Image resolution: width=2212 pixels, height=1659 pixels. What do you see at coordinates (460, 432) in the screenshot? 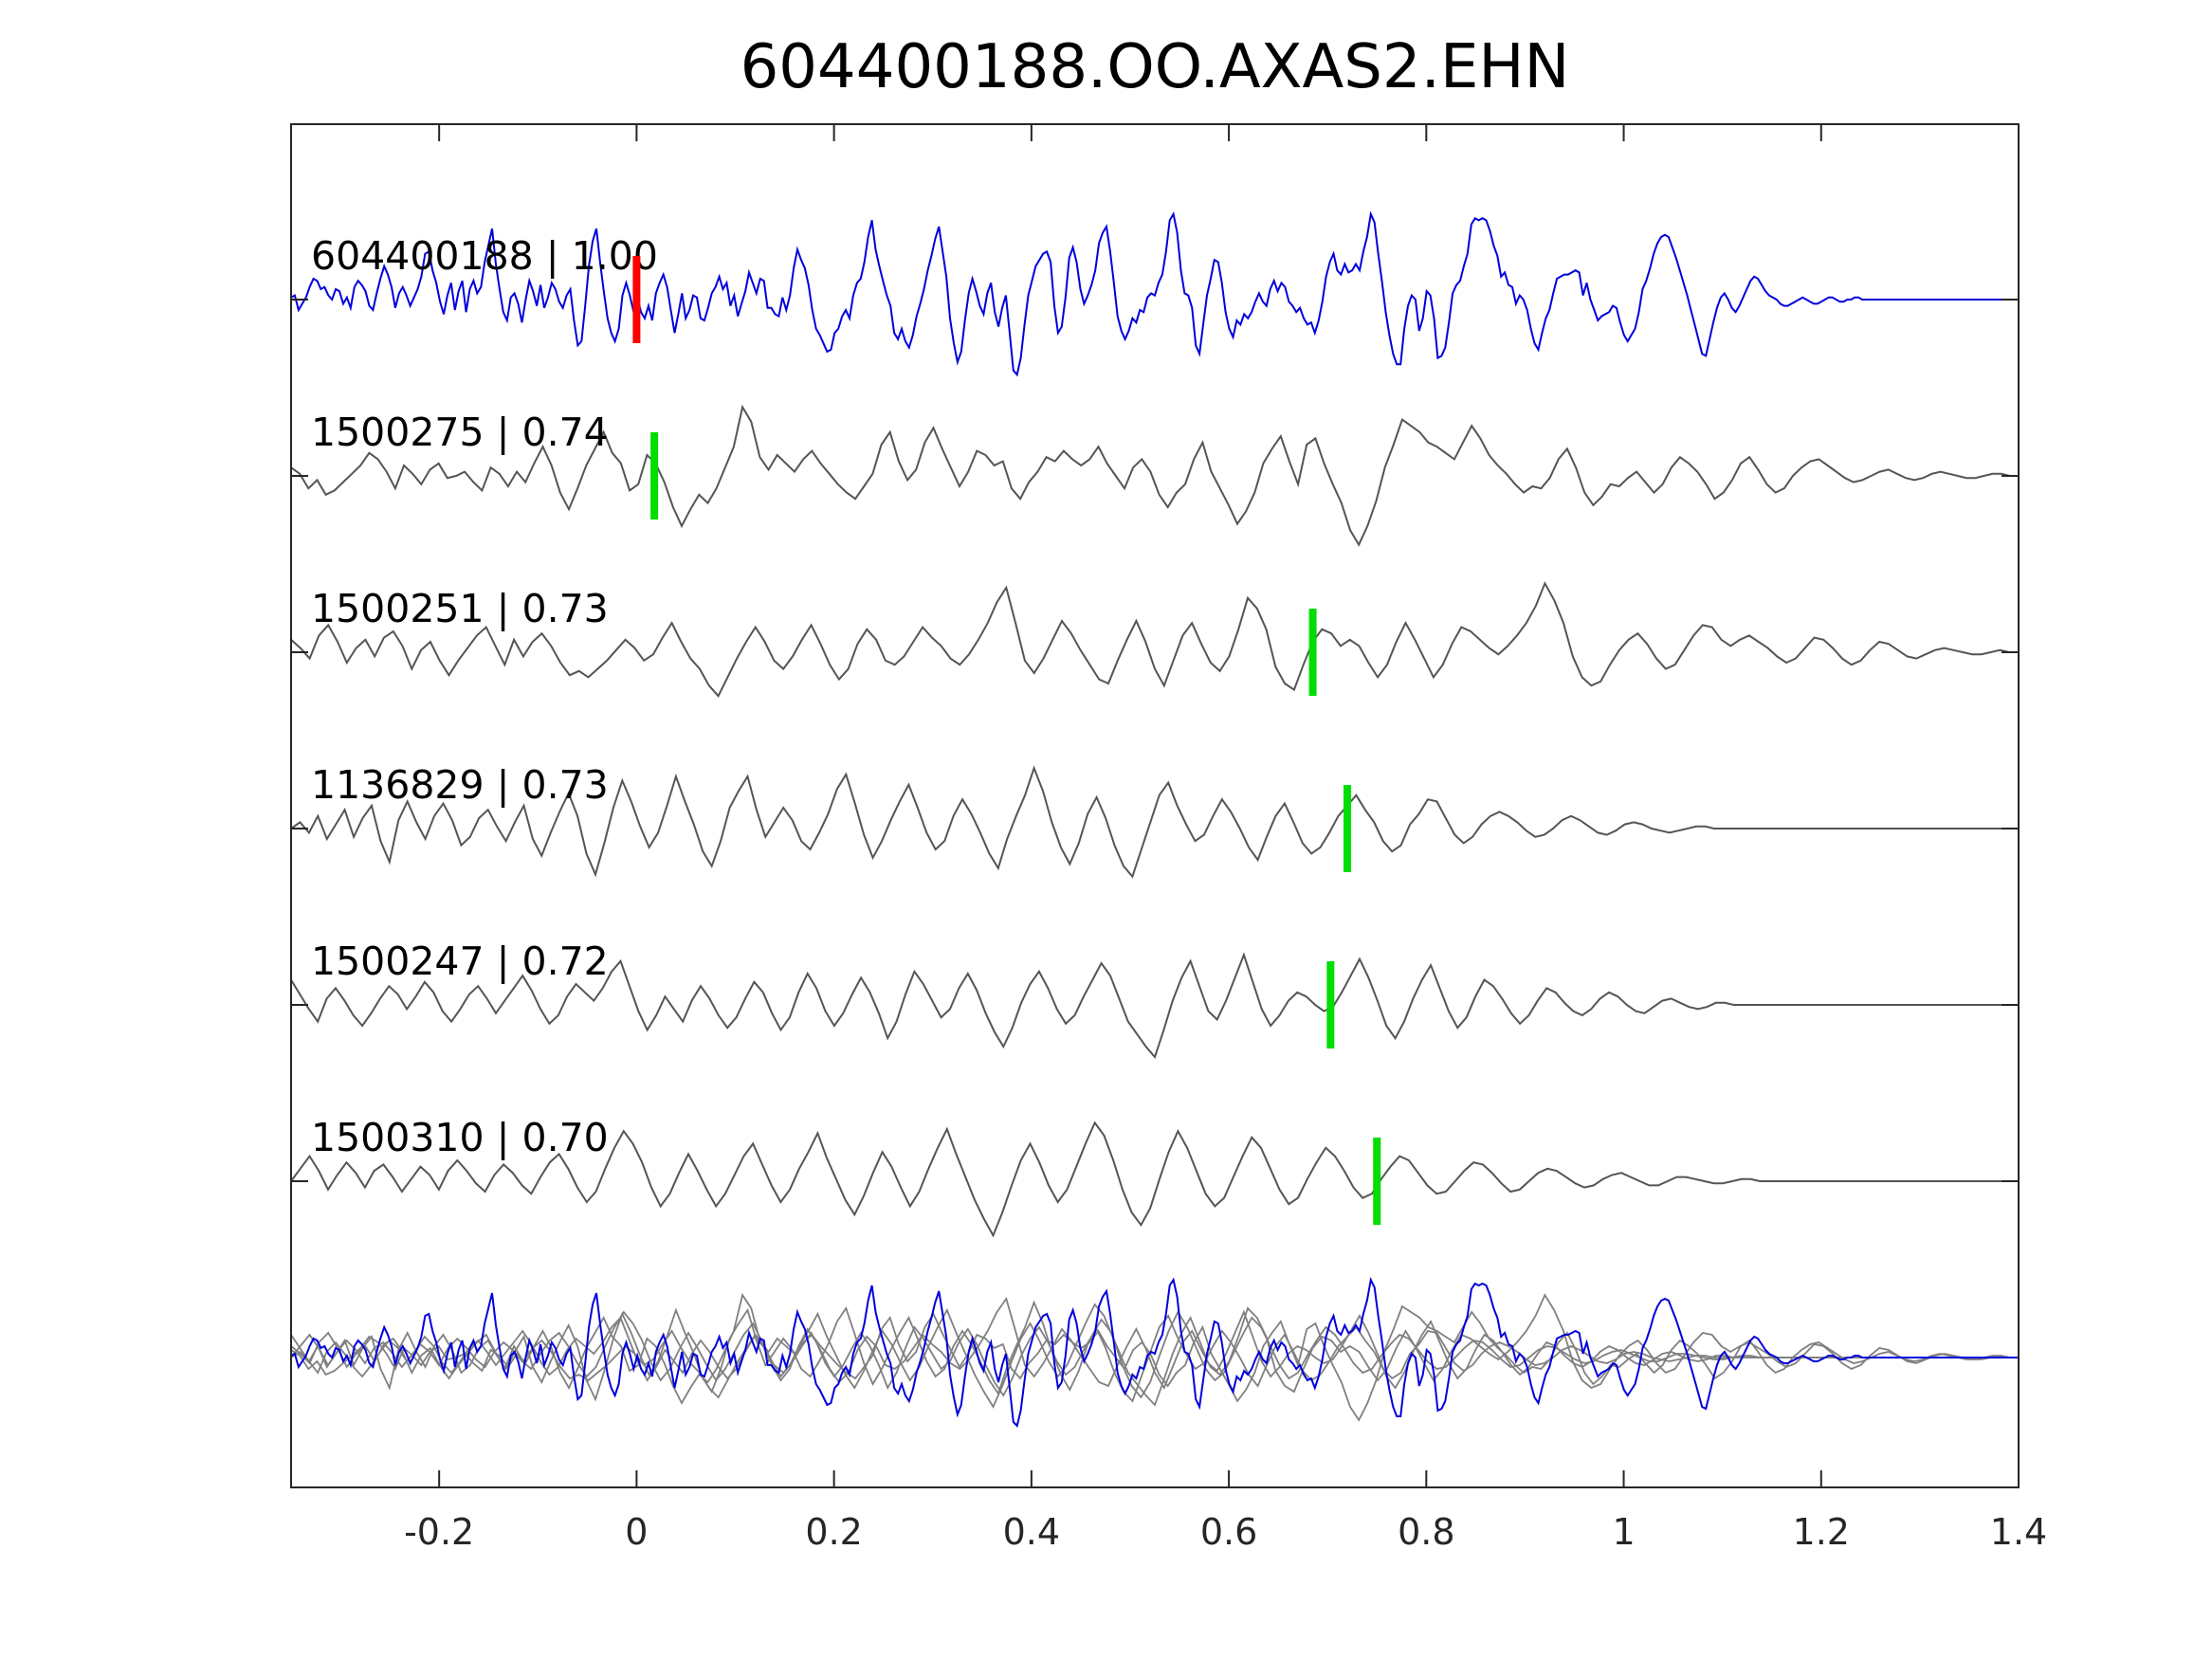
I see `trace-label: 1500275 | 0.74` at bounding box center [460, 432].